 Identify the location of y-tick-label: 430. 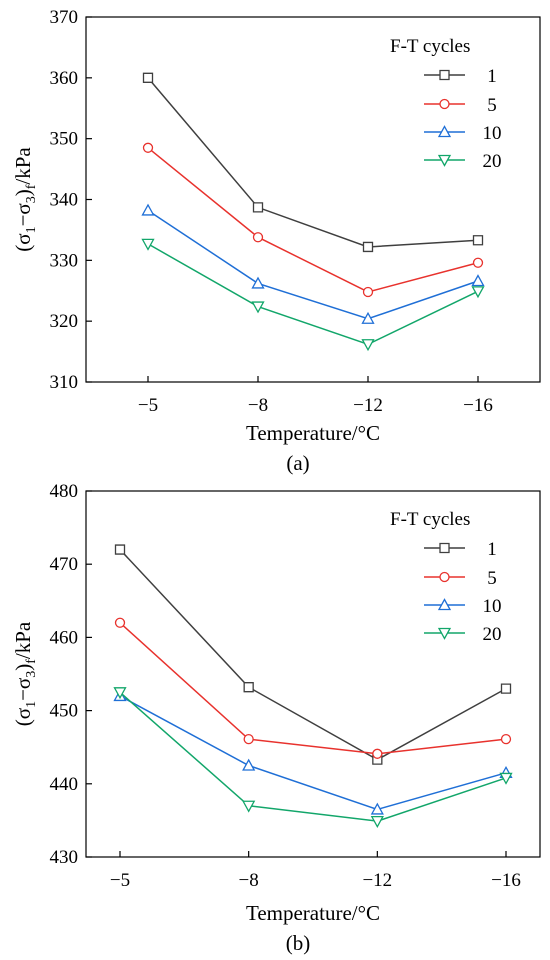
(64, 857).